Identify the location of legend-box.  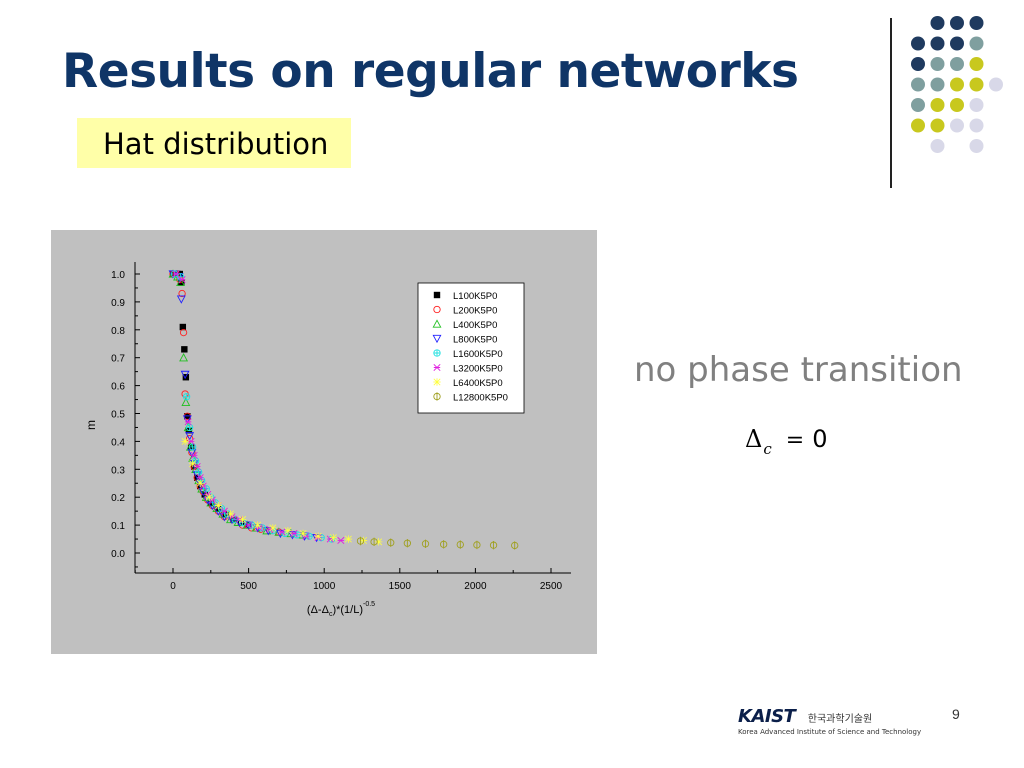
(471, 348).